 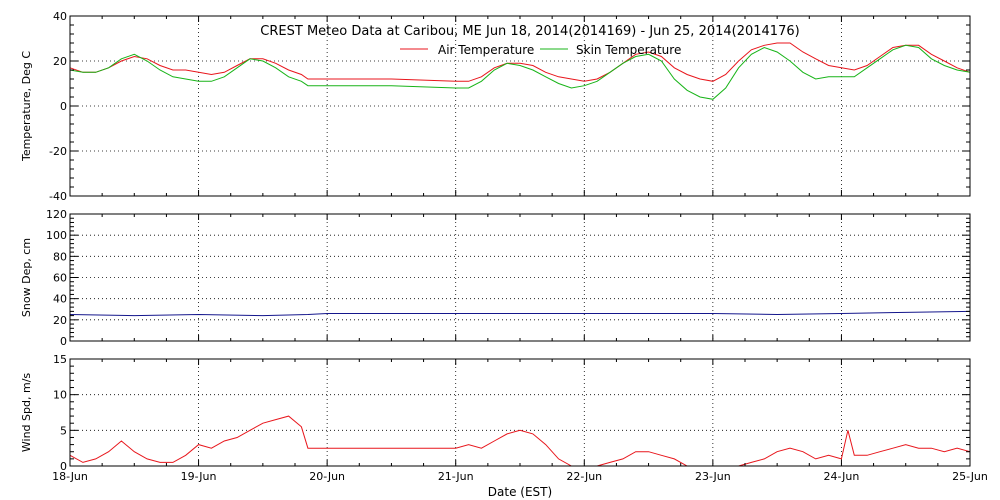 I want to click on x-axis-label: Date (EST), so click(x=520, y=492).